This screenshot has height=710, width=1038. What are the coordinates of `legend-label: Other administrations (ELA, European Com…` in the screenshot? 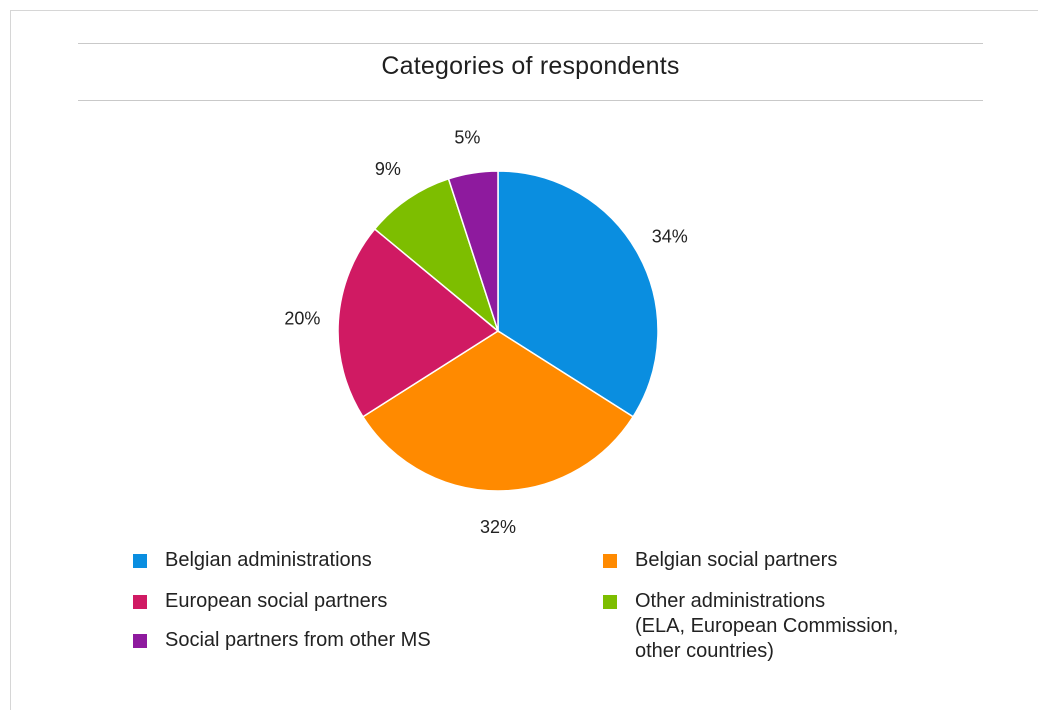 It's located at (767, 626).